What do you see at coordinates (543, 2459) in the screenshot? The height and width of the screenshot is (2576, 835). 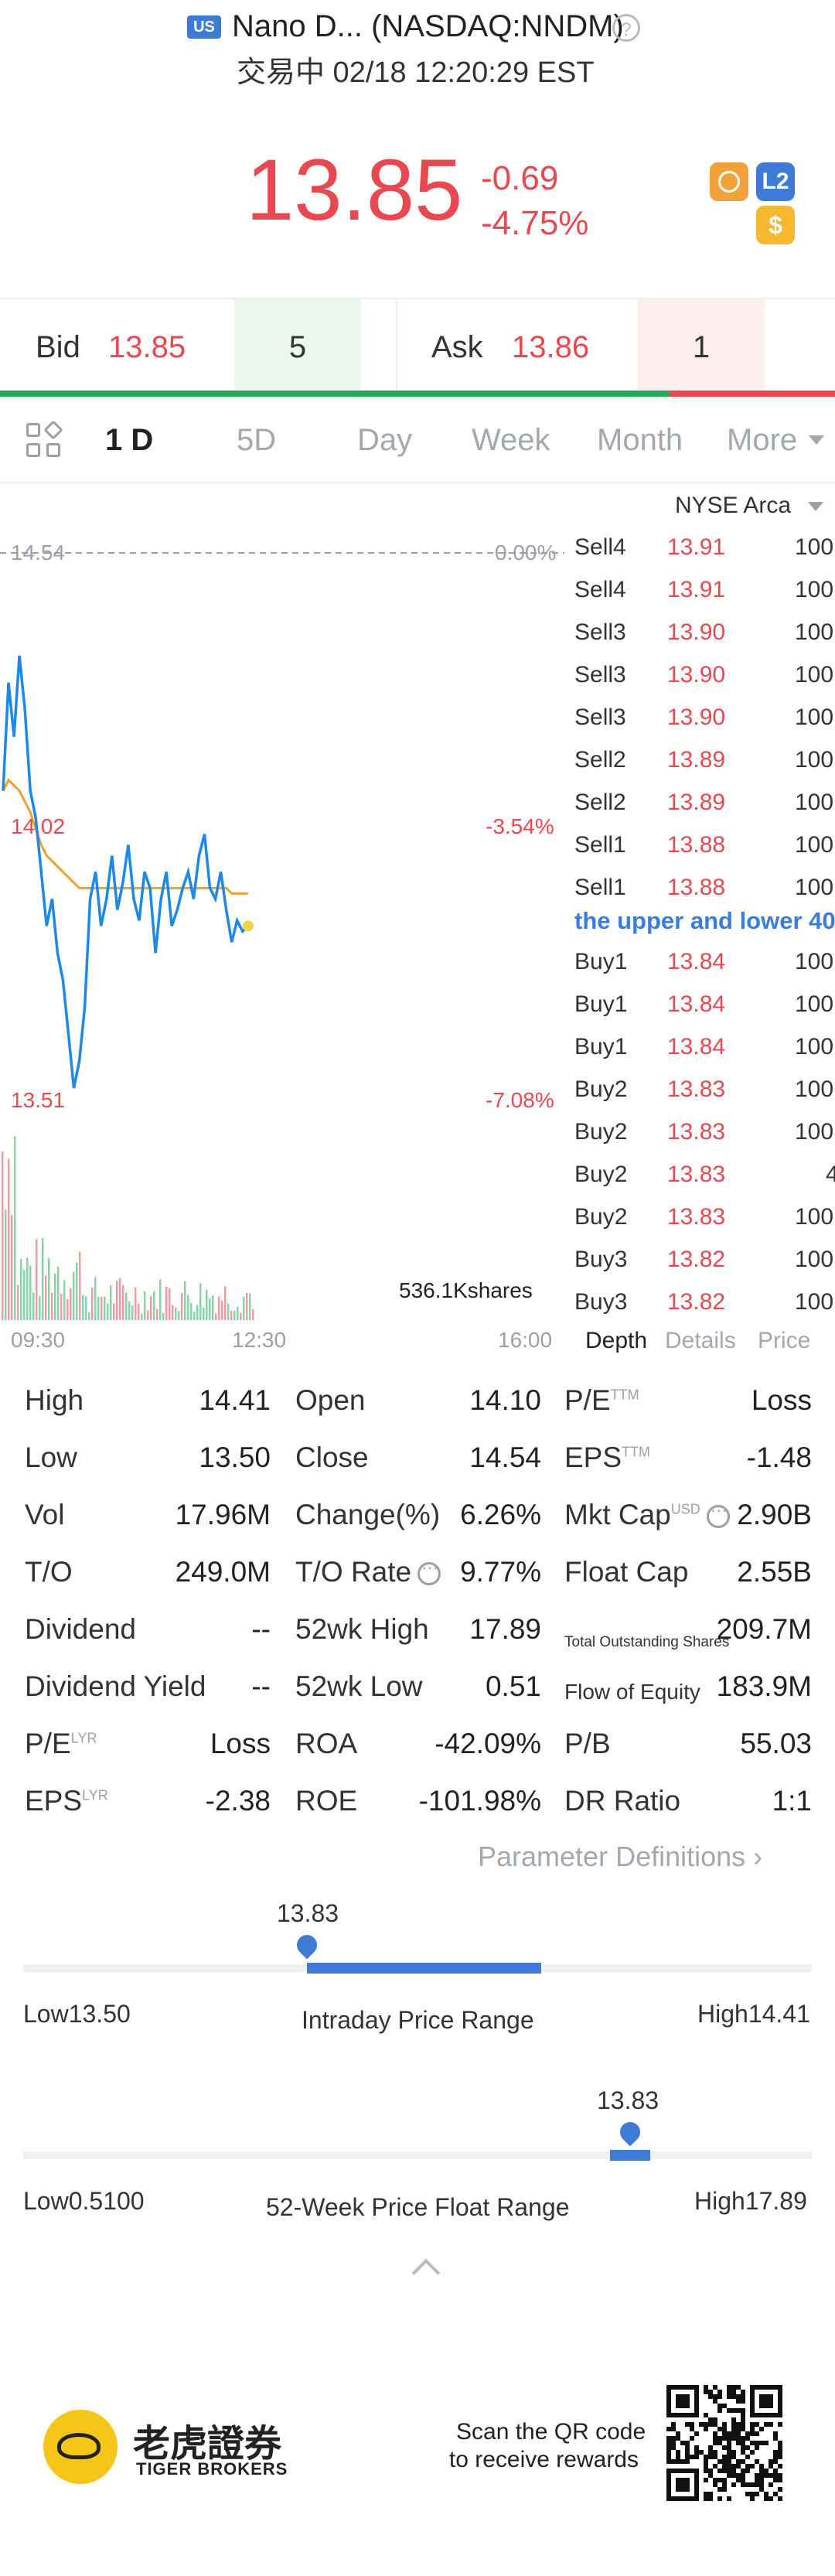 I see `scan-text-2: to receive rewards` at bounding box center [543, 2459].